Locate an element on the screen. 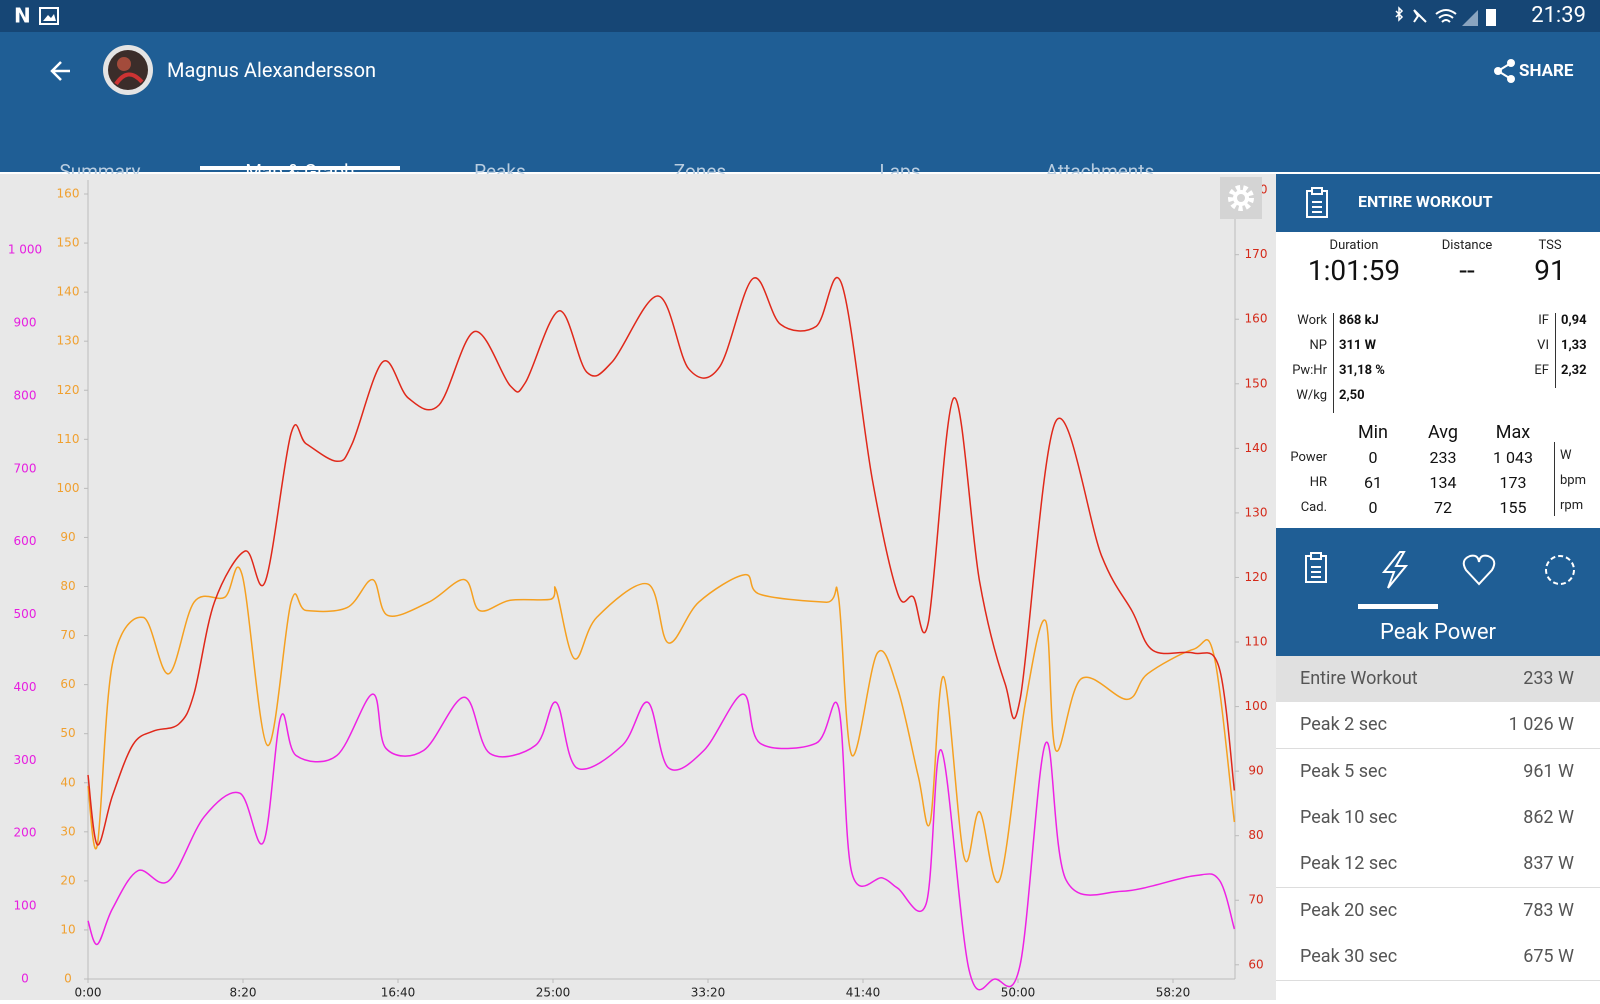 The image size is (1600, 1004). y3-tick-label: 400 is located at coordinates (25, 687).